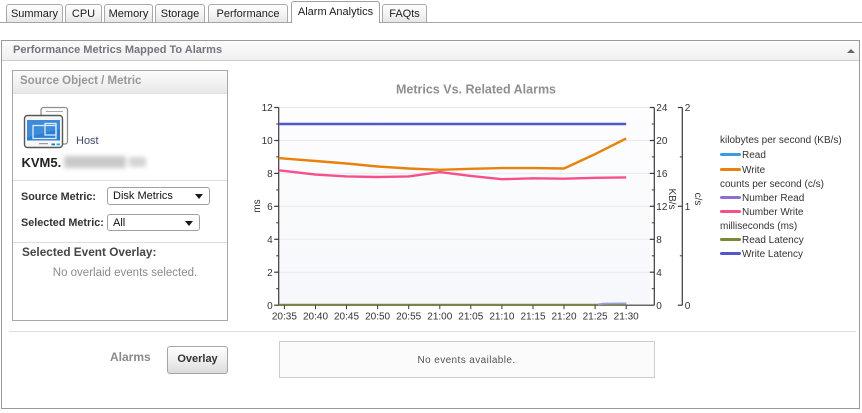 The height and width of the screenshot is (413, 862). What do you see at coordinates (563, 317) in the screenshot?
I see `svg-text: 21:20` at bounding box center [563, 317].